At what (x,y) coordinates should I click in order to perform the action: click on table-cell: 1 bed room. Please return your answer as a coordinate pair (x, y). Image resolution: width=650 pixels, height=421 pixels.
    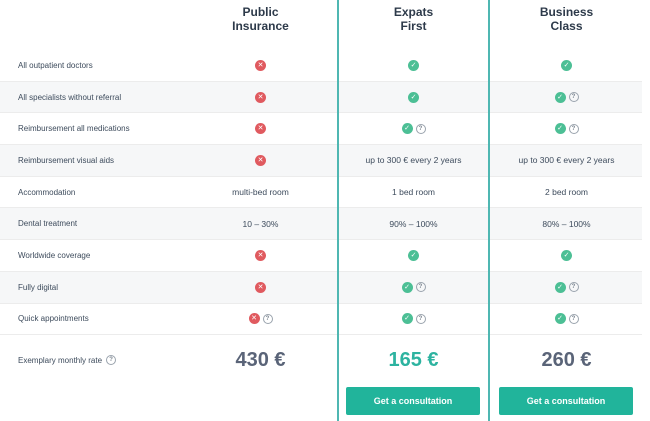
    Looking at the image, I should click on (413, 192).